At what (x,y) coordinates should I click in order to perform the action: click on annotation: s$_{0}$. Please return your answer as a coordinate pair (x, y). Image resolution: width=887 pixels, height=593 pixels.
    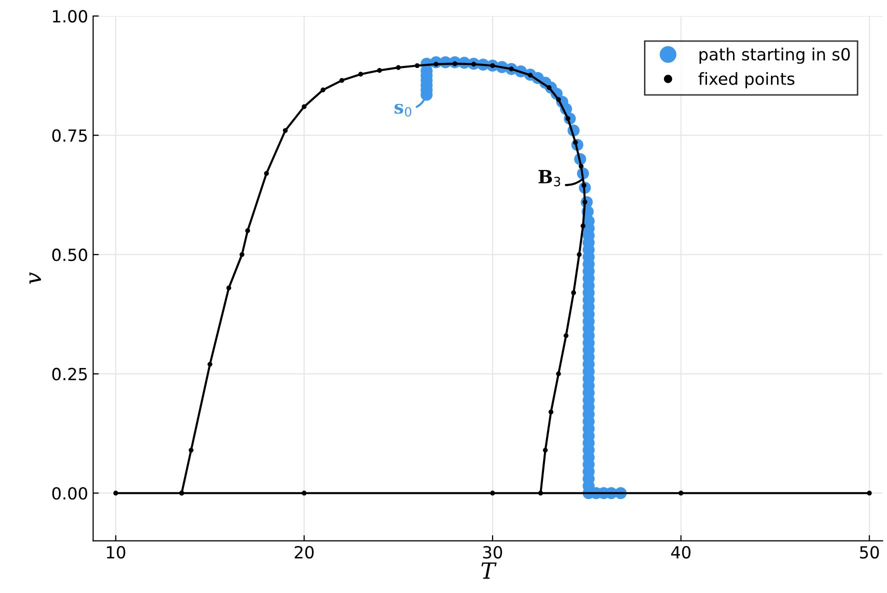
    Looking at the image, I should click on (403, 110).